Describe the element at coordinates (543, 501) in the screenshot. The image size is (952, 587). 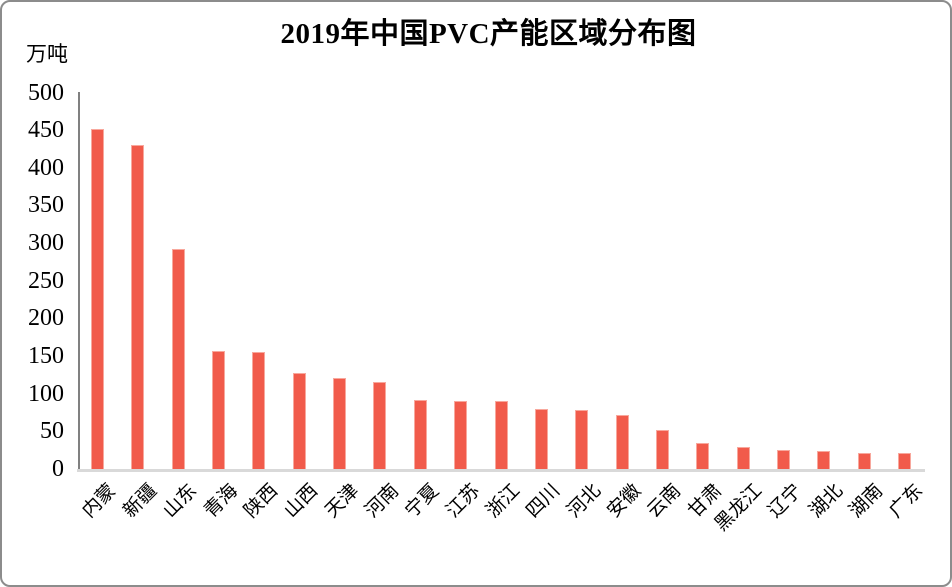
I see `x-tick-label: 四川` at that location.